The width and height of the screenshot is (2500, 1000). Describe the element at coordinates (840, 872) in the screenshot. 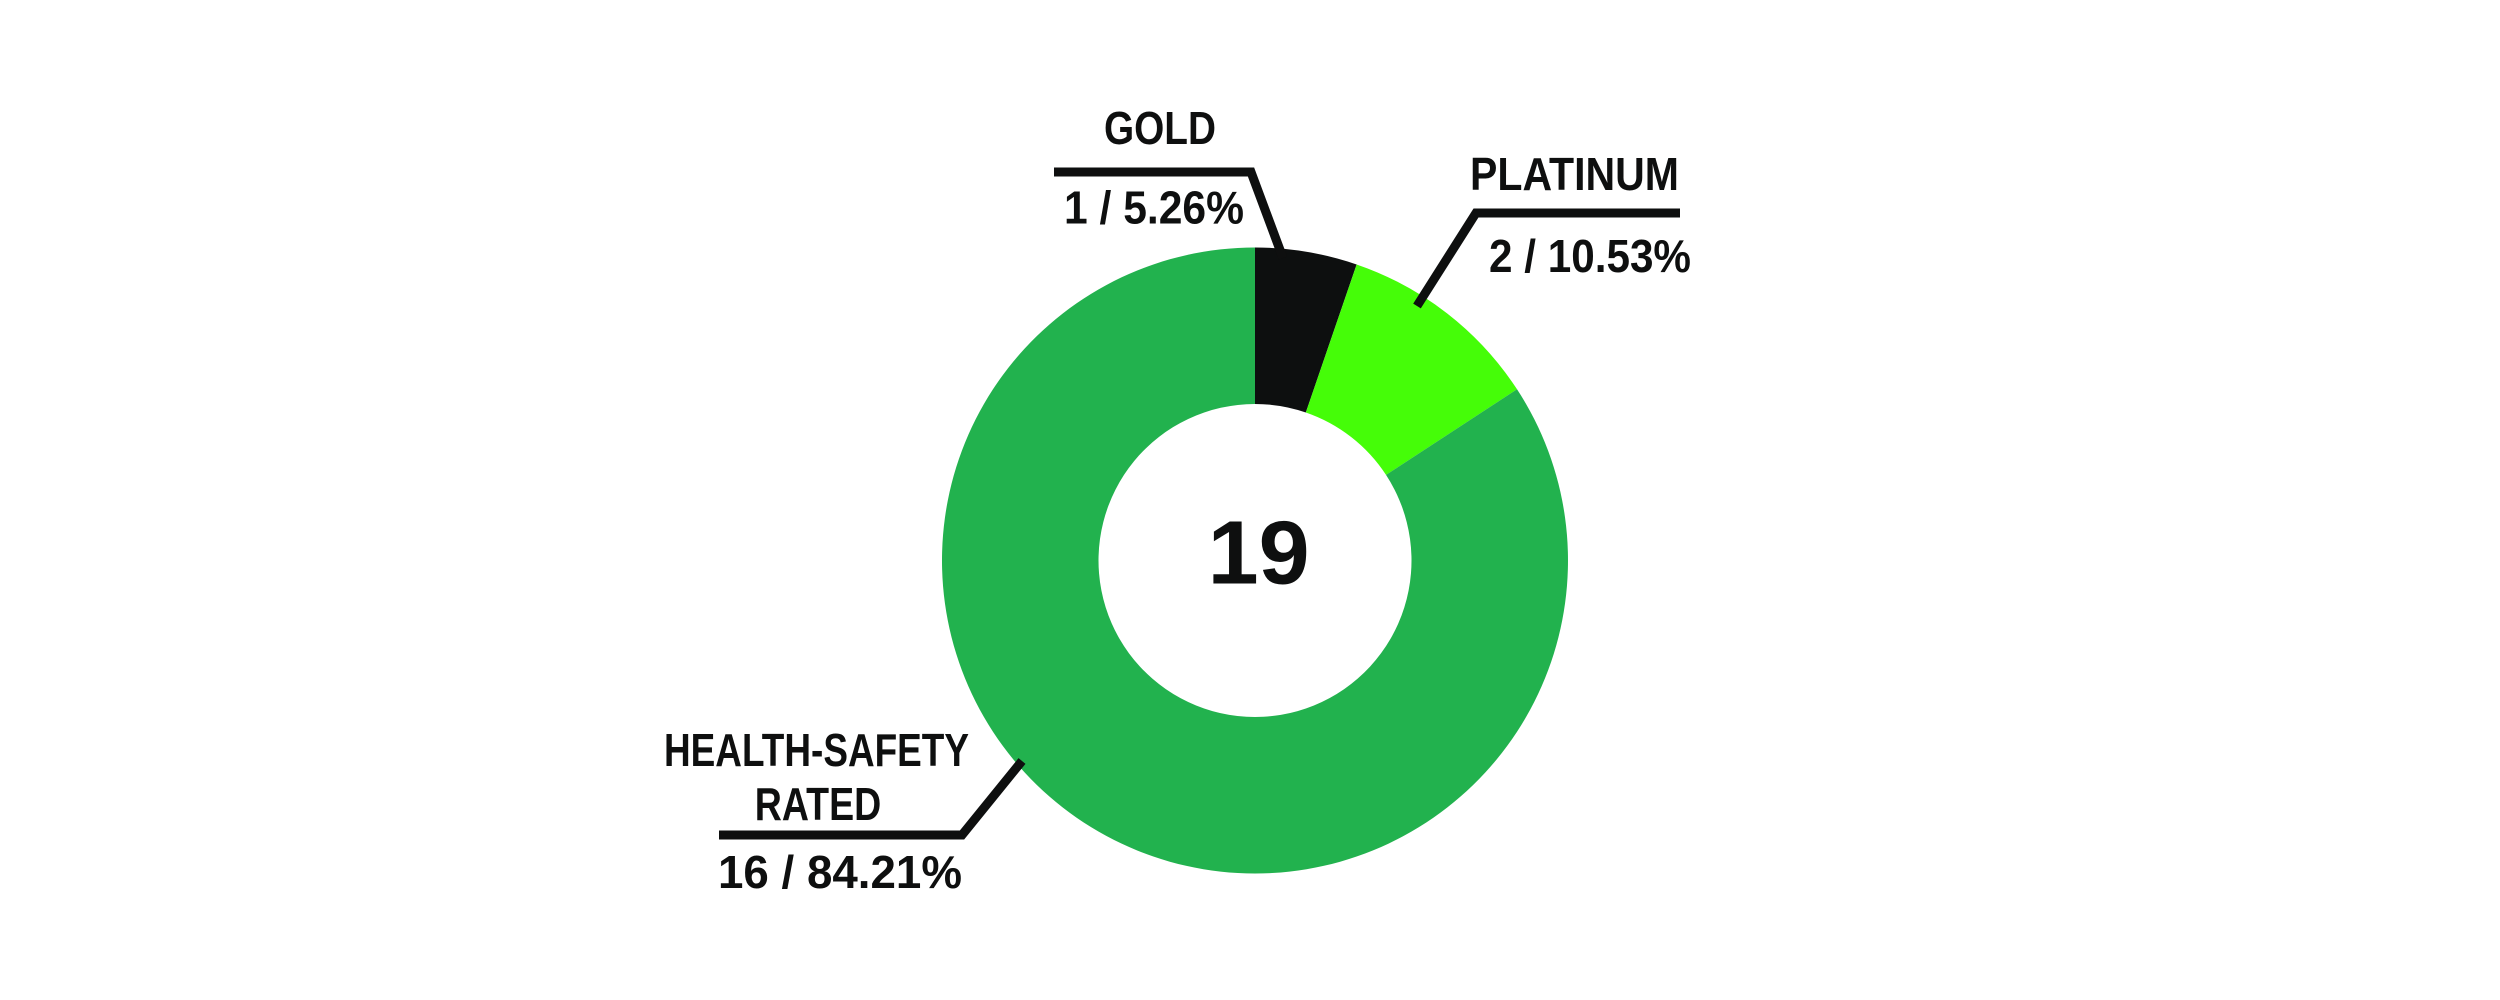

I see `svg-text: 16 / 84.21%` at that location.